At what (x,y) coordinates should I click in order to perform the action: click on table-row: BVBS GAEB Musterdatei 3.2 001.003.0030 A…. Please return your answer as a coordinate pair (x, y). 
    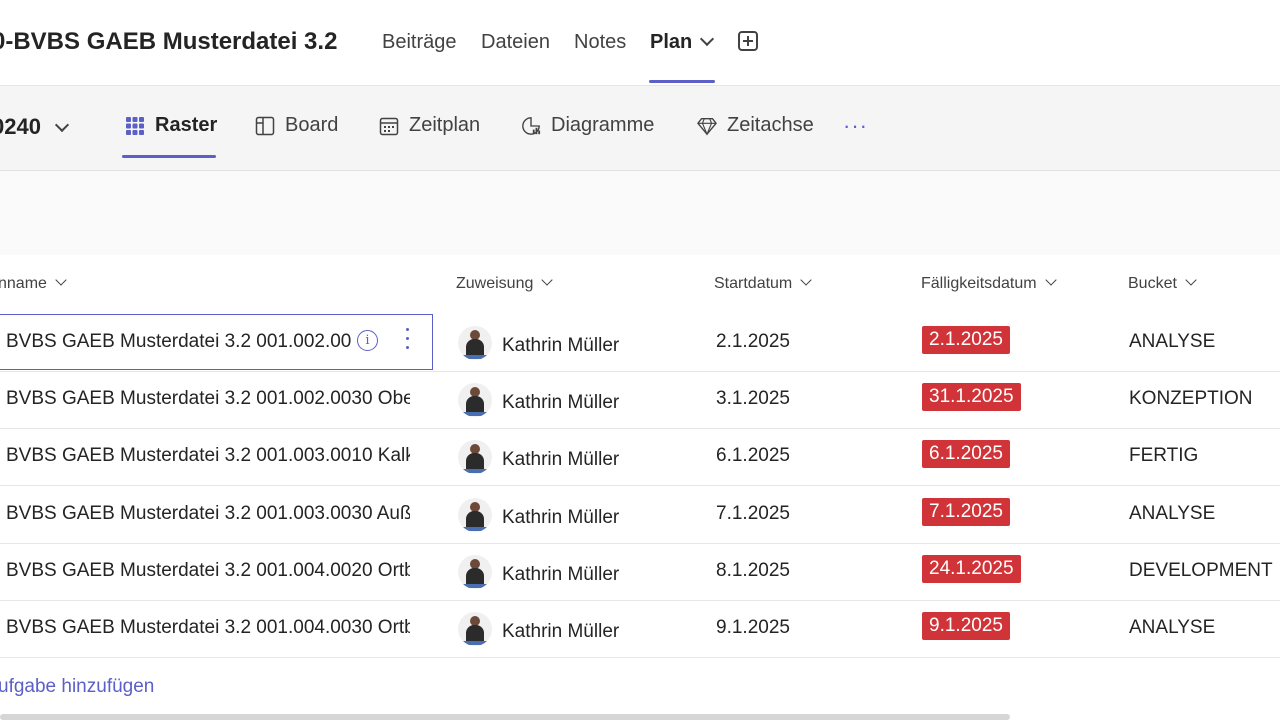
    Looking at the image, I should click on (640, 515).